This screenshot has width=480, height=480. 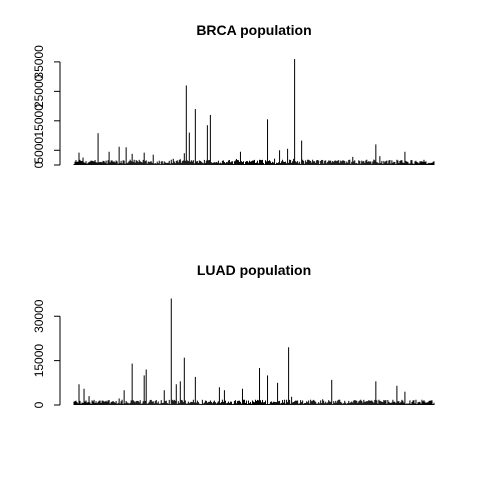 What do you see at coordinates (39, 62) in the screenshot?
I see `brca-y-tick-label: 35000` at bounding box center [39, 62].